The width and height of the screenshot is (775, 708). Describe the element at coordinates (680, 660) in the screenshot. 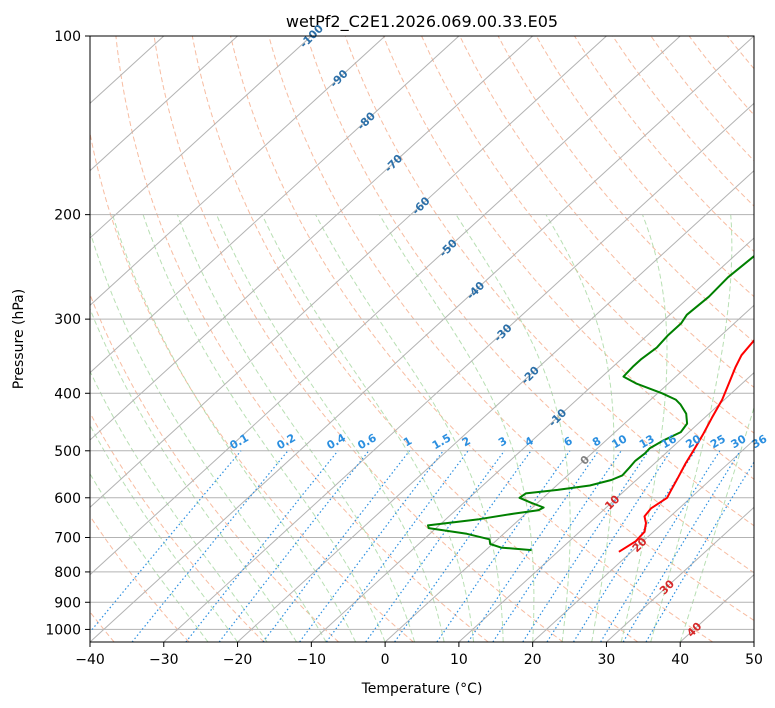

I see `x-tick-label: 40` at that location.